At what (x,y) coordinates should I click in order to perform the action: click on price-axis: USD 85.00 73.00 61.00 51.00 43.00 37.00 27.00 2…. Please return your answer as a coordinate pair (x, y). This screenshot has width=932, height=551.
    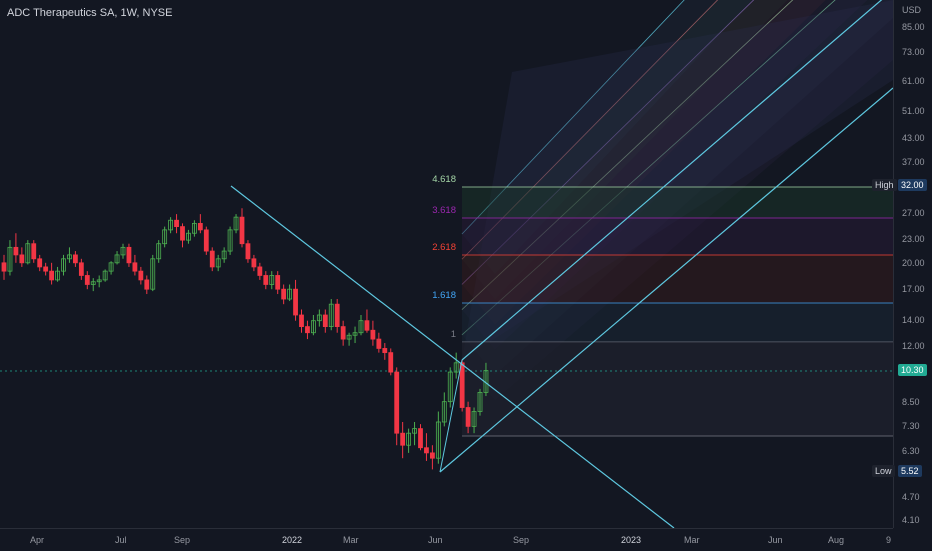
    Looking at the image, I should click on (902, 264).